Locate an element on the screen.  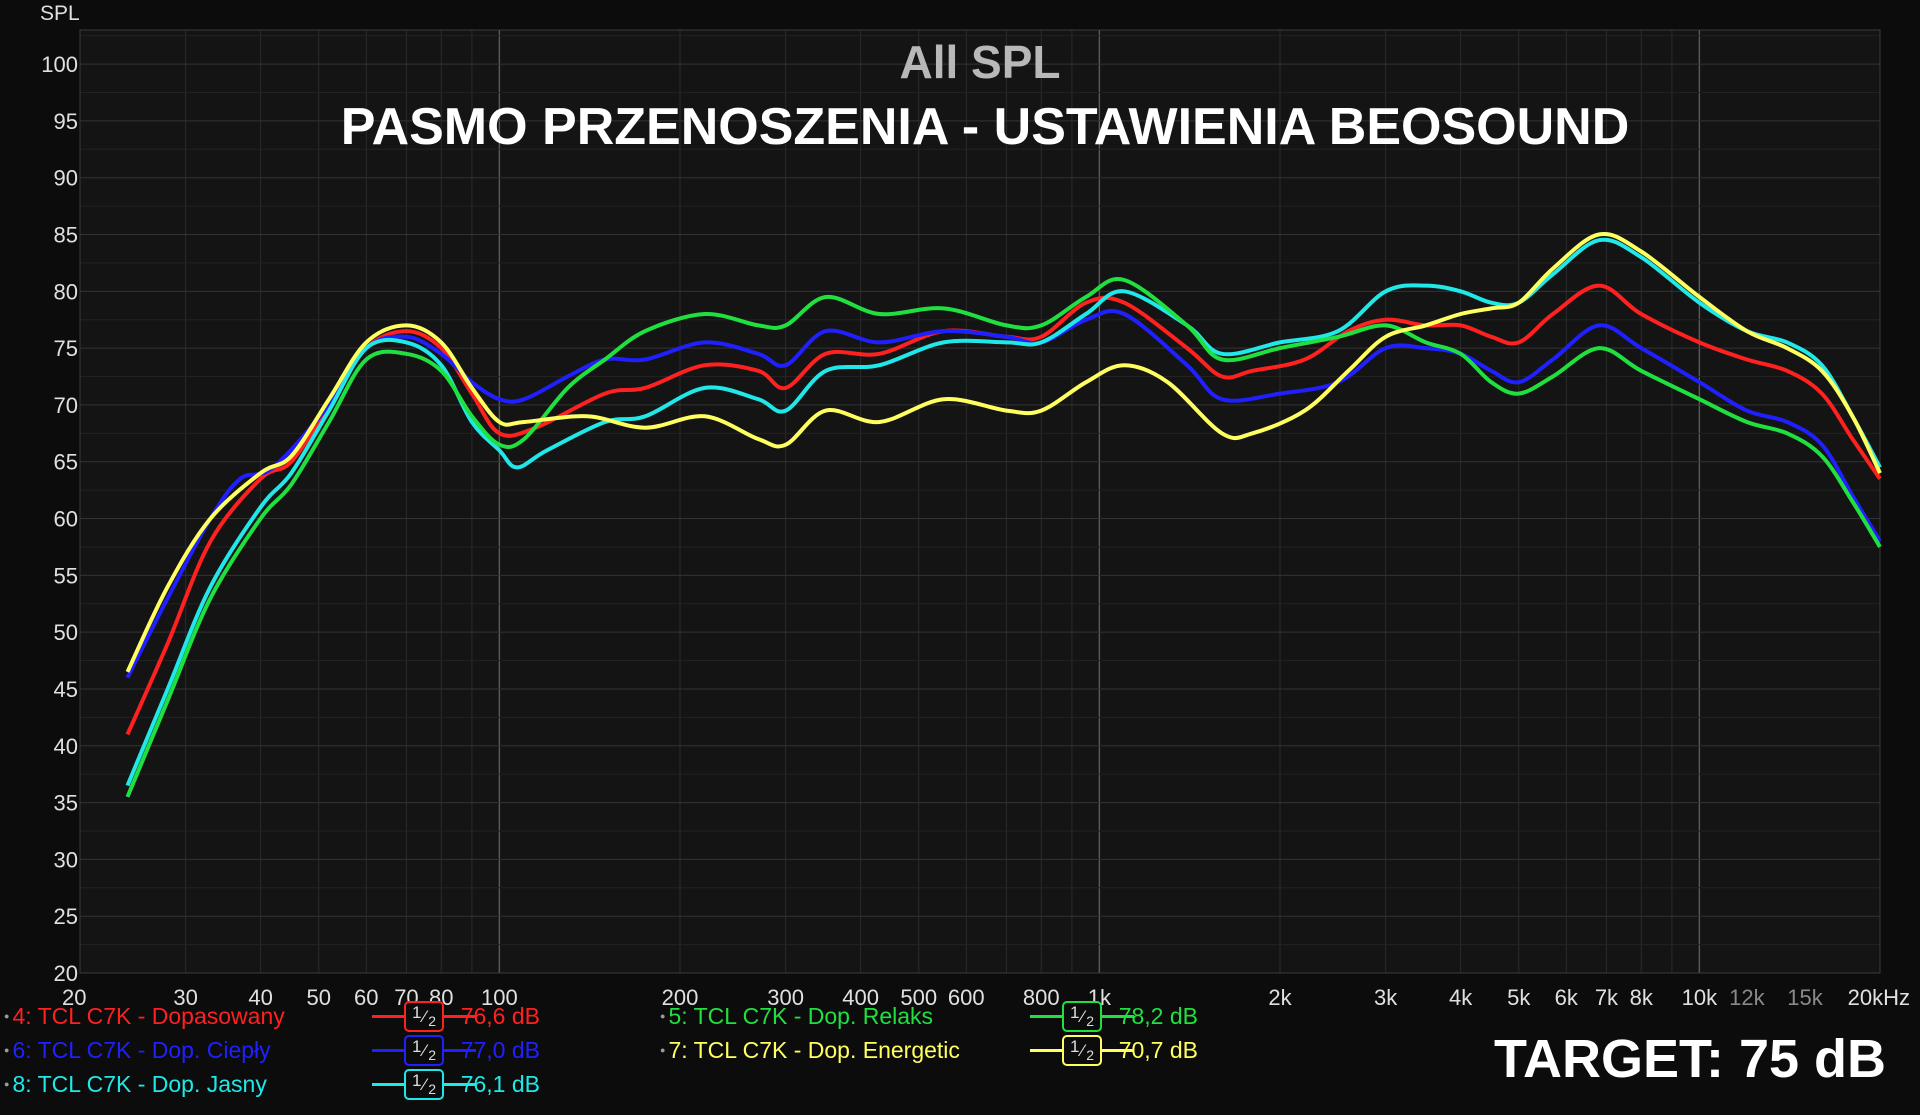
y-tick-label: 60 is located at coordinates (66, 519).